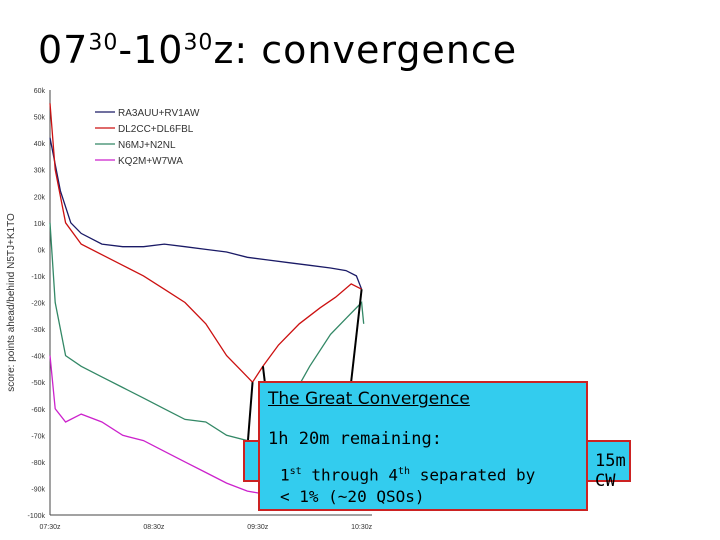 This screenshot has width=720, height=540. I want to click on band-label: 15m CW, so click(610, 471).